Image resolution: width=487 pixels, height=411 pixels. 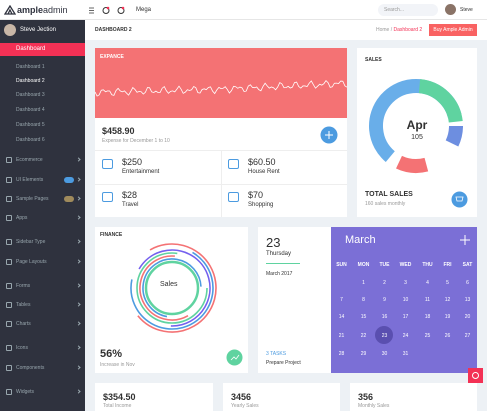 I want to click on submenu-item: Dashboard 6, so click(x=30, y=140).